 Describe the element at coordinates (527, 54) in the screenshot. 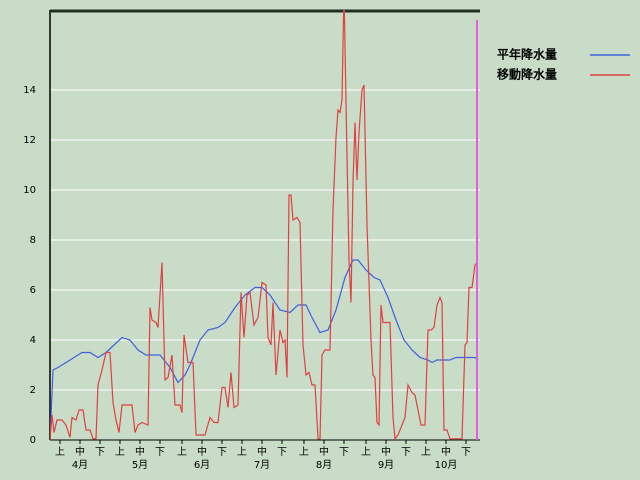

I see `legend-label: 平年降水量` at that location.